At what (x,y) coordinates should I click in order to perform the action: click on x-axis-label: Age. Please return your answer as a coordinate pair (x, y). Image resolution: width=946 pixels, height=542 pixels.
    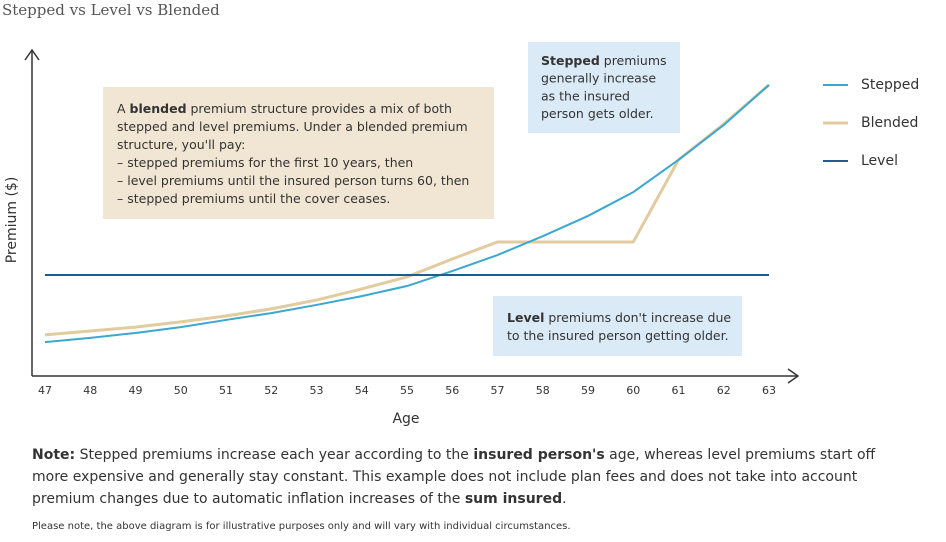
    Looking at the image, I should click on (405, 419).